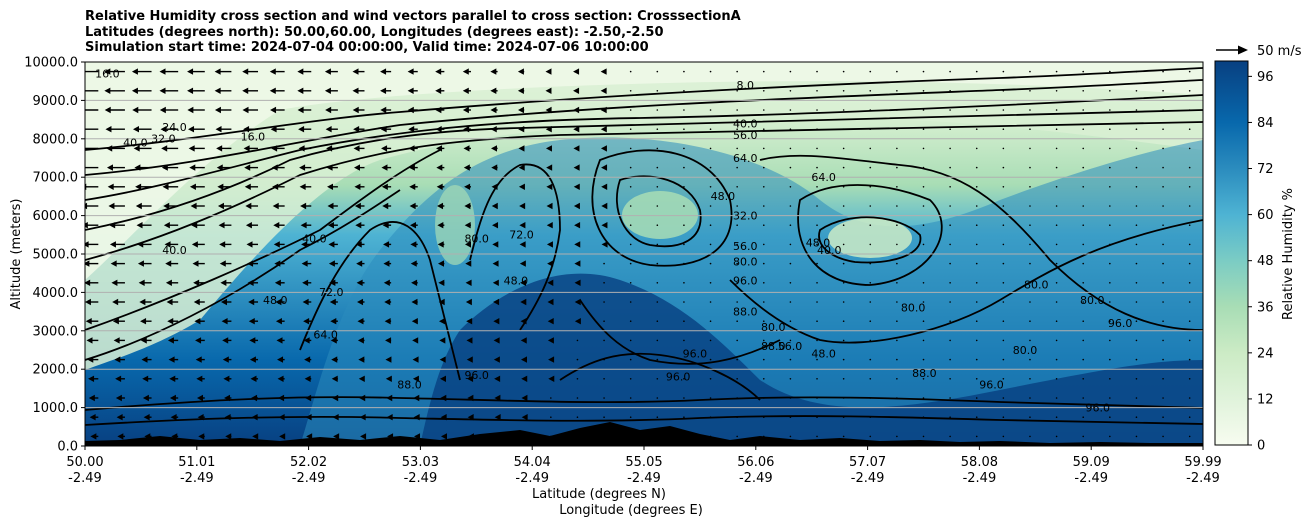 The height and width of the screenshot is (526, 1304). Describe the element at coordinates (745, 311) in the screenshot. I see `contour-label: 88.0` at that location.